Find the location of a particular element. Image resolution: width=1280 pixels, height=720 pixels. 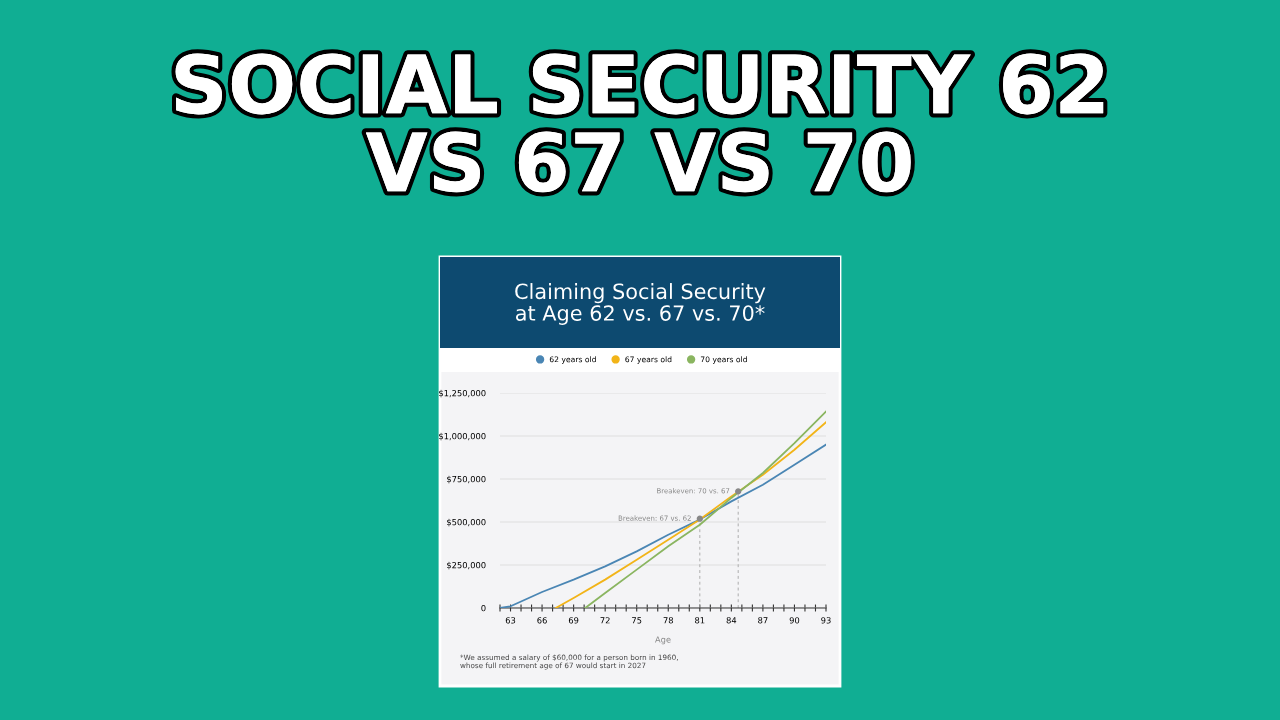

x-tick-label: 81 is located at coordinates (700, 620).